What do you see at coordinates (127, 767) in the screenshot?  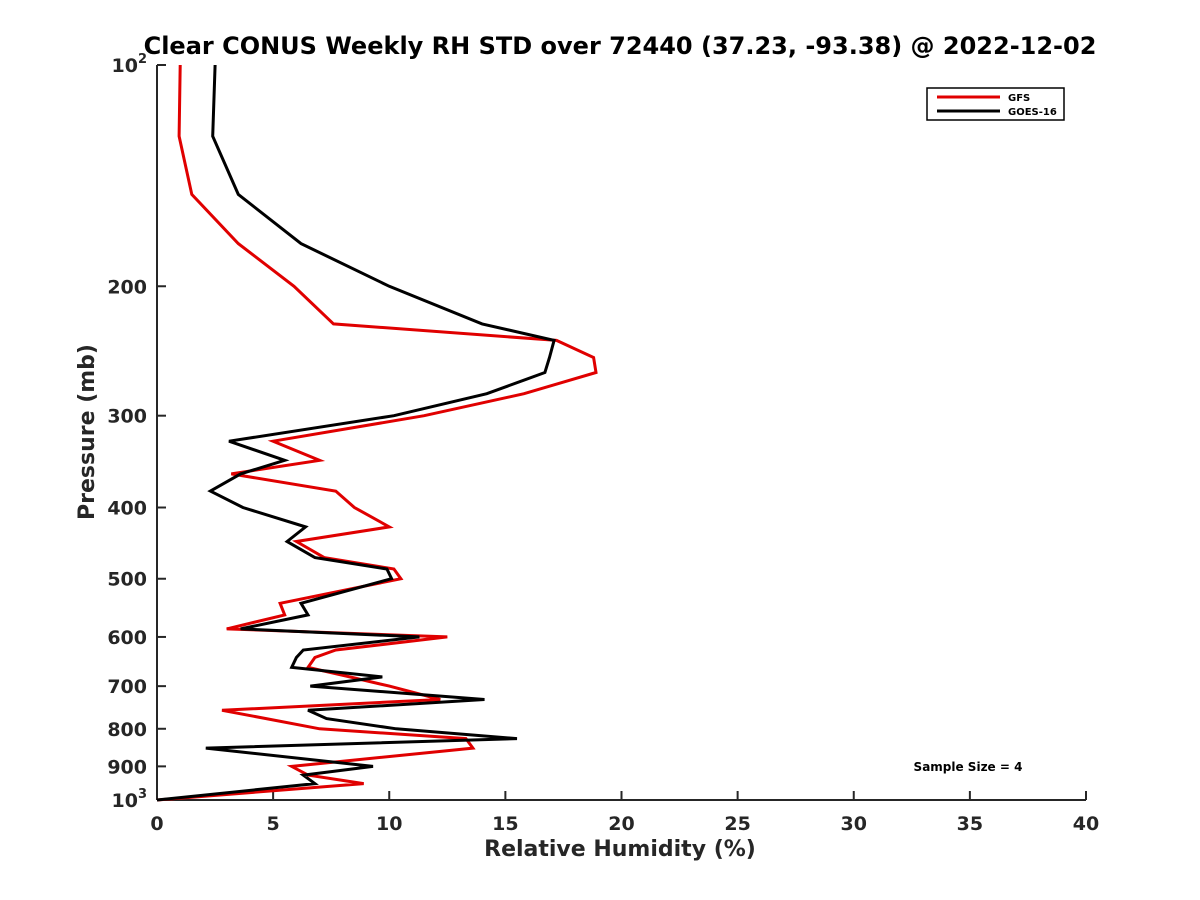 I see `y-tick-label: 900` at bounding box center [127, 767].